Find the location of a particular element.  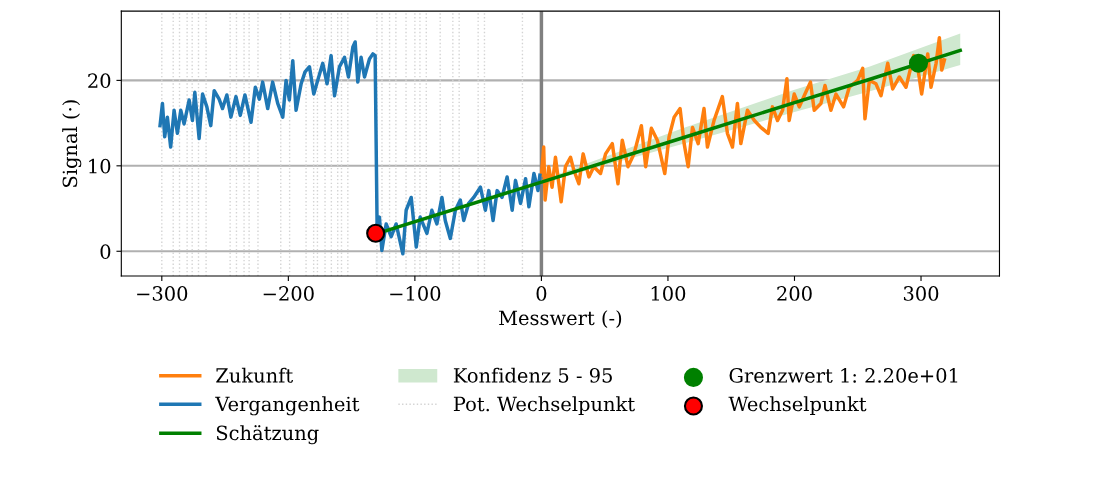

x-tick-label: −300 is located at coordinates (162, 293).